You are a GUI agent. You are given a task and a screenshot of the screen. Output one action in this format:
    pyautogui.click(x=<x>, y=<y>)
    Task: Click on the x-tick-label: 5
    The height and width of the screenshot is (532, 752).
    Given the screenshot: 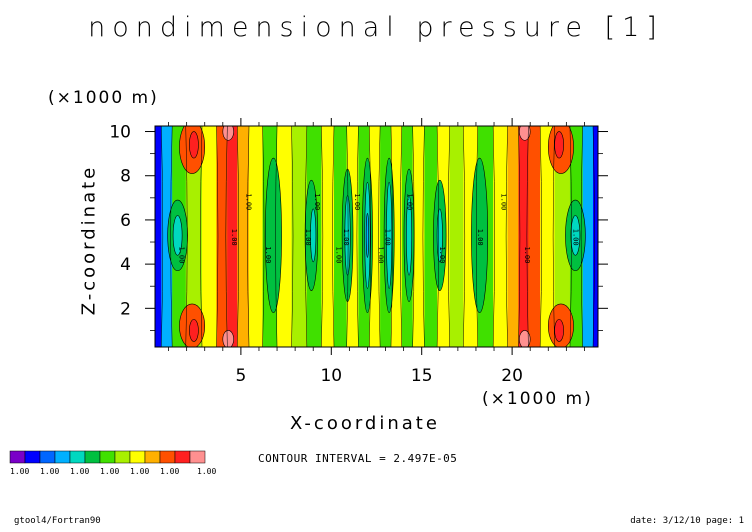 What is the action you would take?
    pyautogui.click(x=240, y=376)
    